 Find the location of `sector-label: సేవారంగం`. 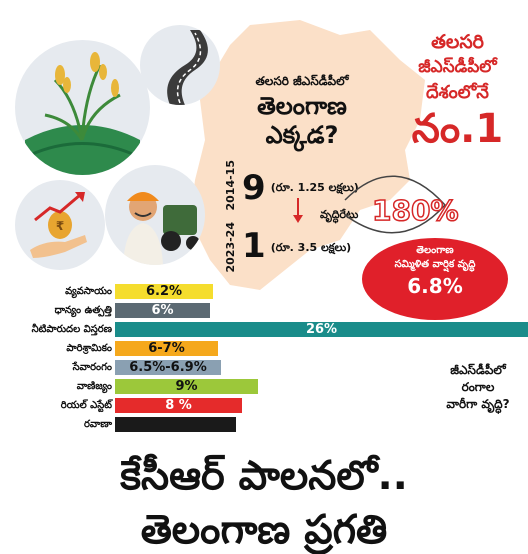

sector-label: సేవారంగం is located at coordinates (92, 367).